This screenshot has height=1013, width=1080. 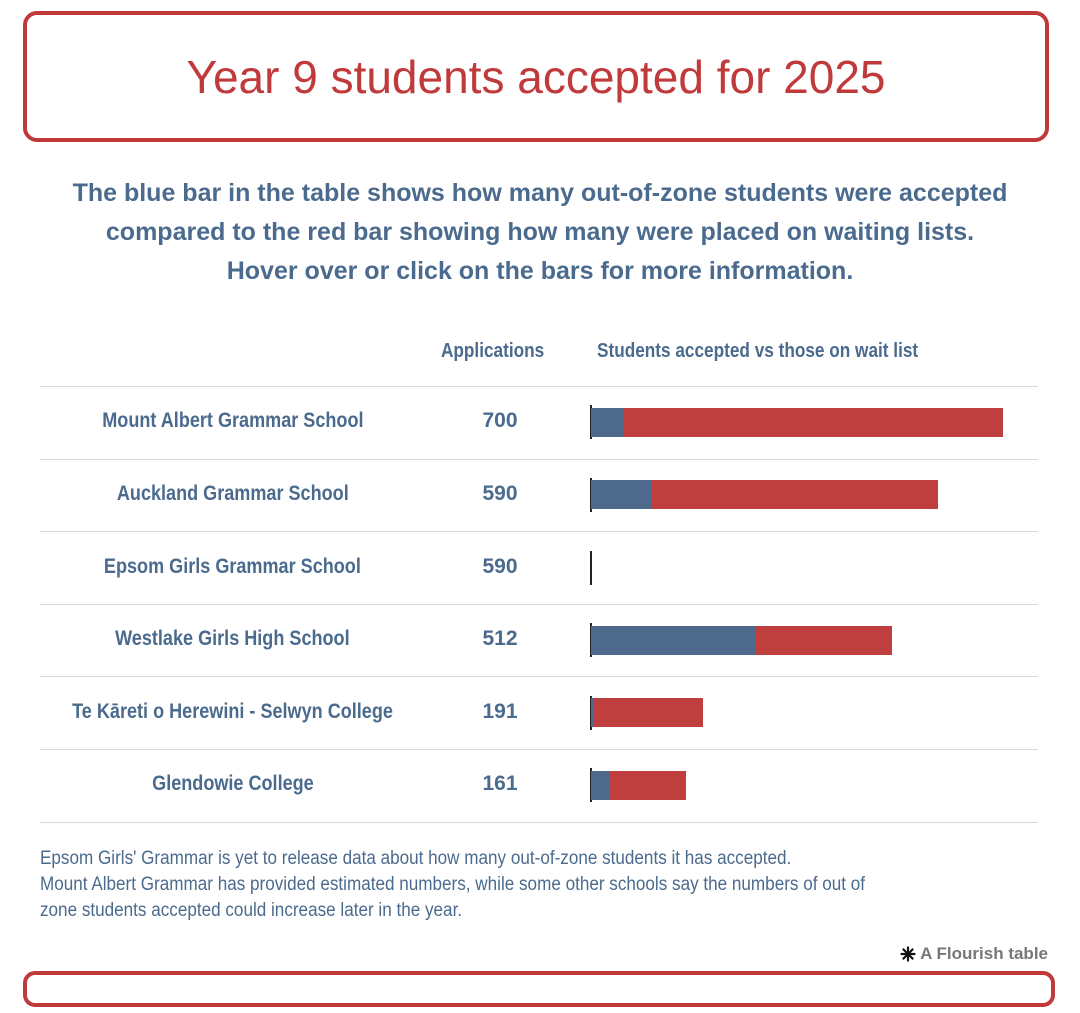 I want to click on school-name-label: Epsom Girls Grammar School, so click(x=232, y=566).